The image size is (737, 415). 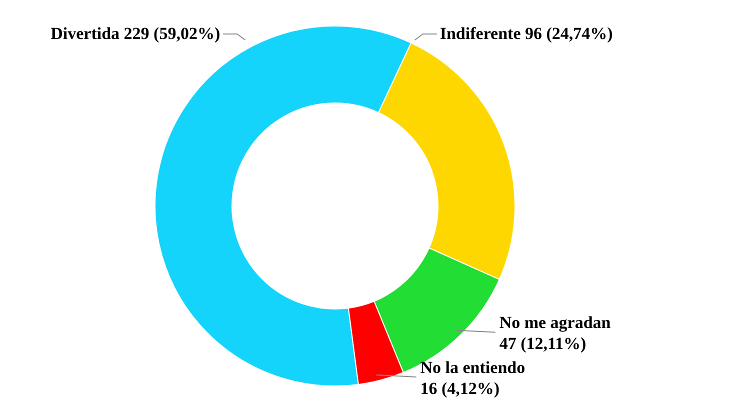 What do you see at coordinates (473, 367) in the screenshot?
I see `slice-label: No la entiendo` at bounding box center [473, 367].